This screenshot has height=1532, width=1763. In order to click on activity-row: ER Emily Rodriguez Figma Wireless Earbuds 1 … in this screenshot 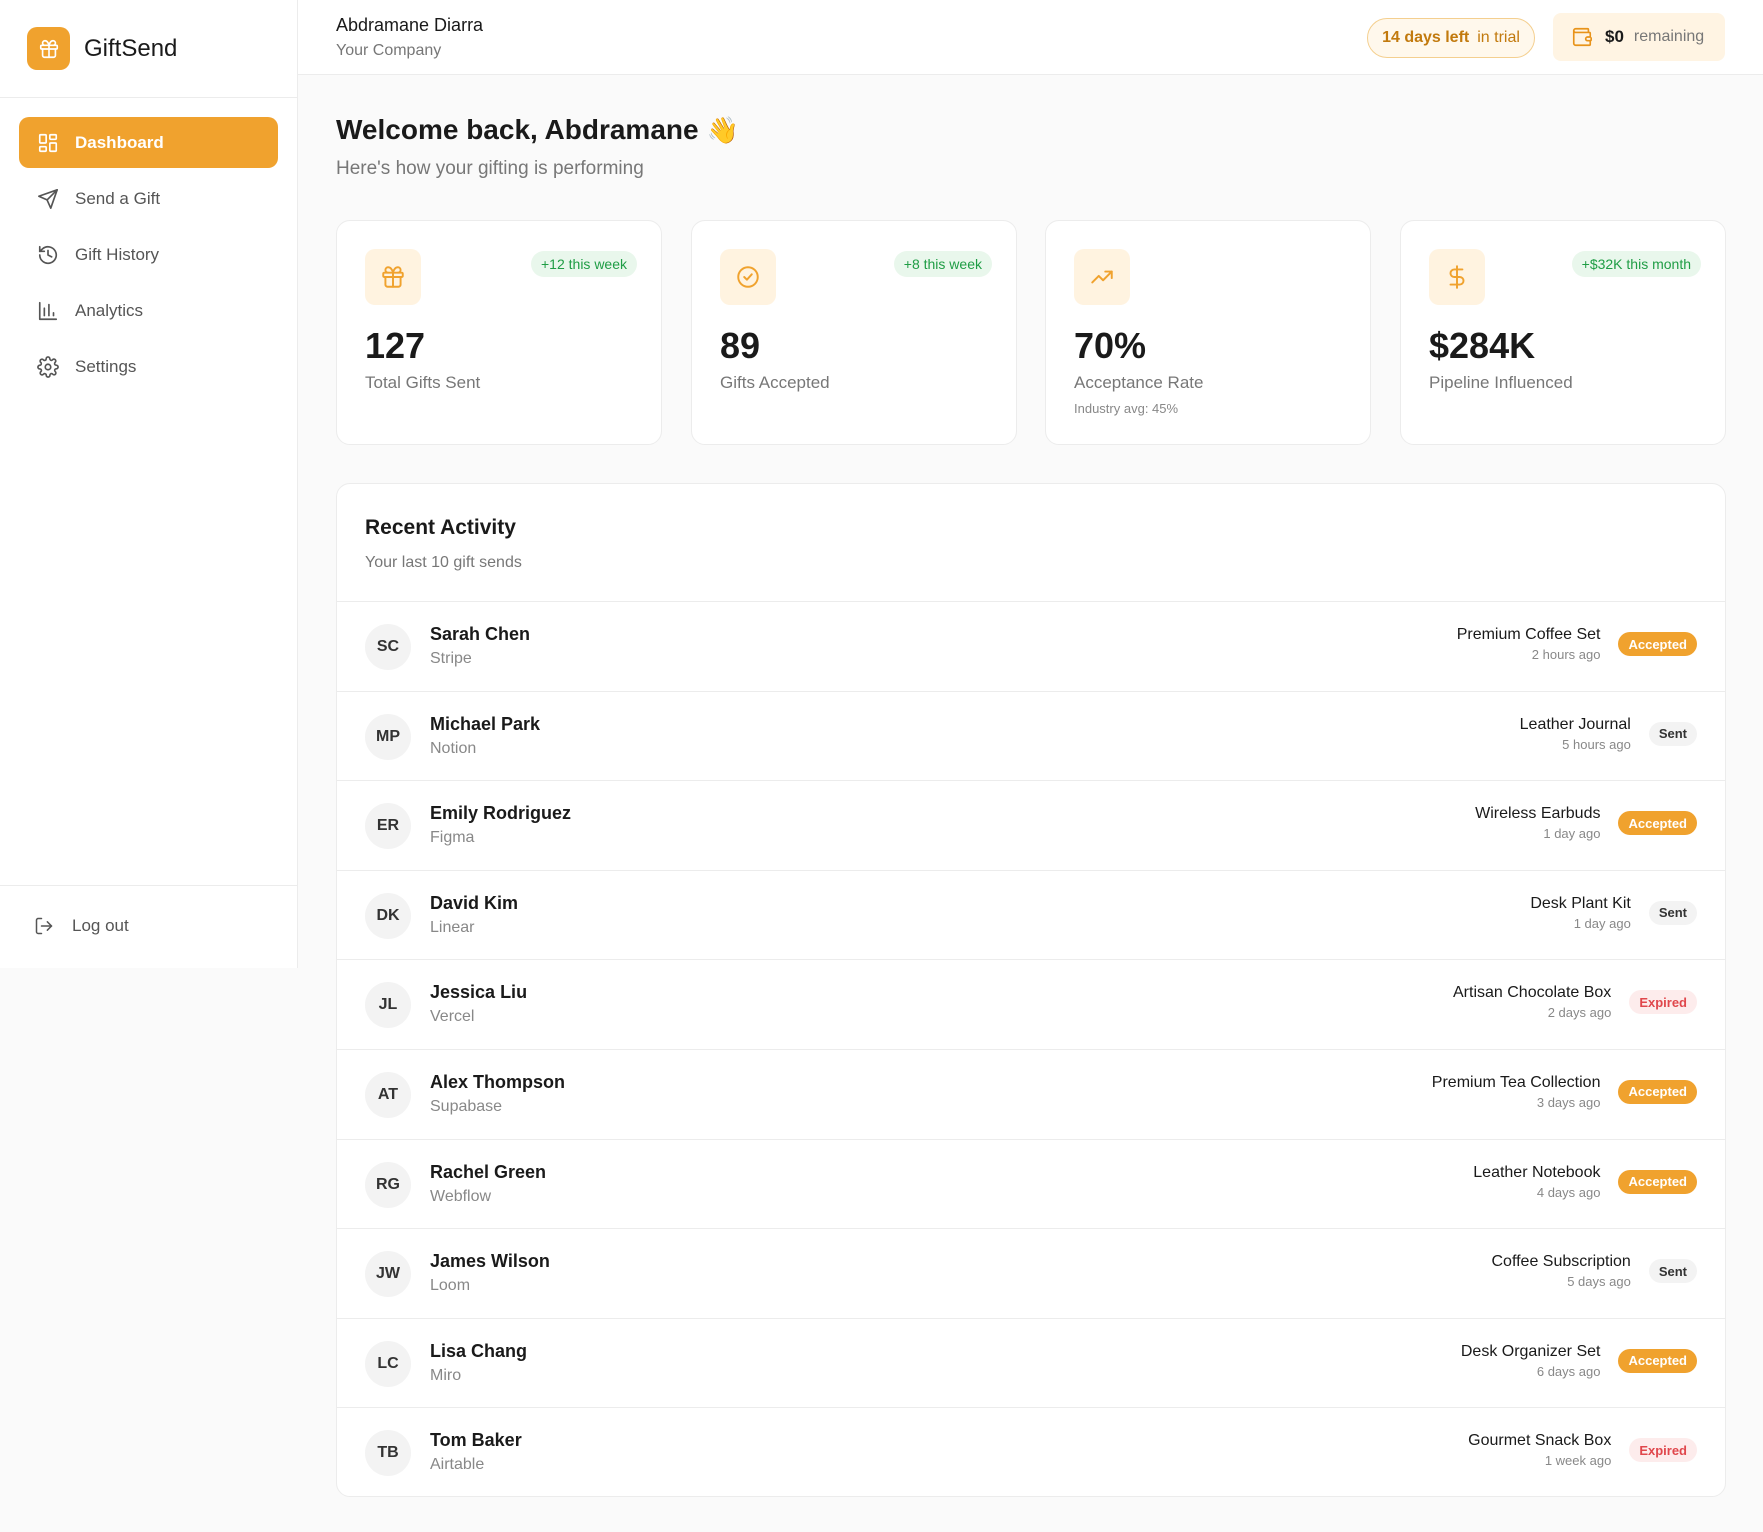, I will do `click(1031, 826)`.